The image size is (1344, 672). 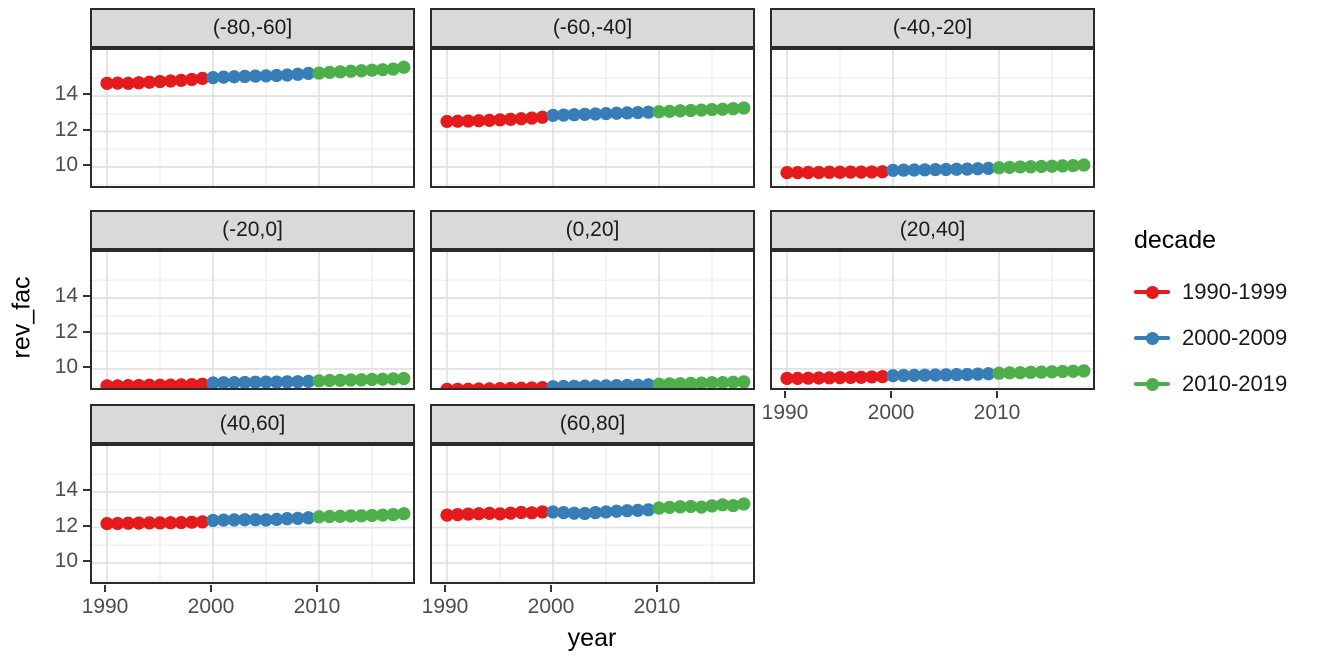 I want to click on legend-key-icon, so click(x=1152, y=292).